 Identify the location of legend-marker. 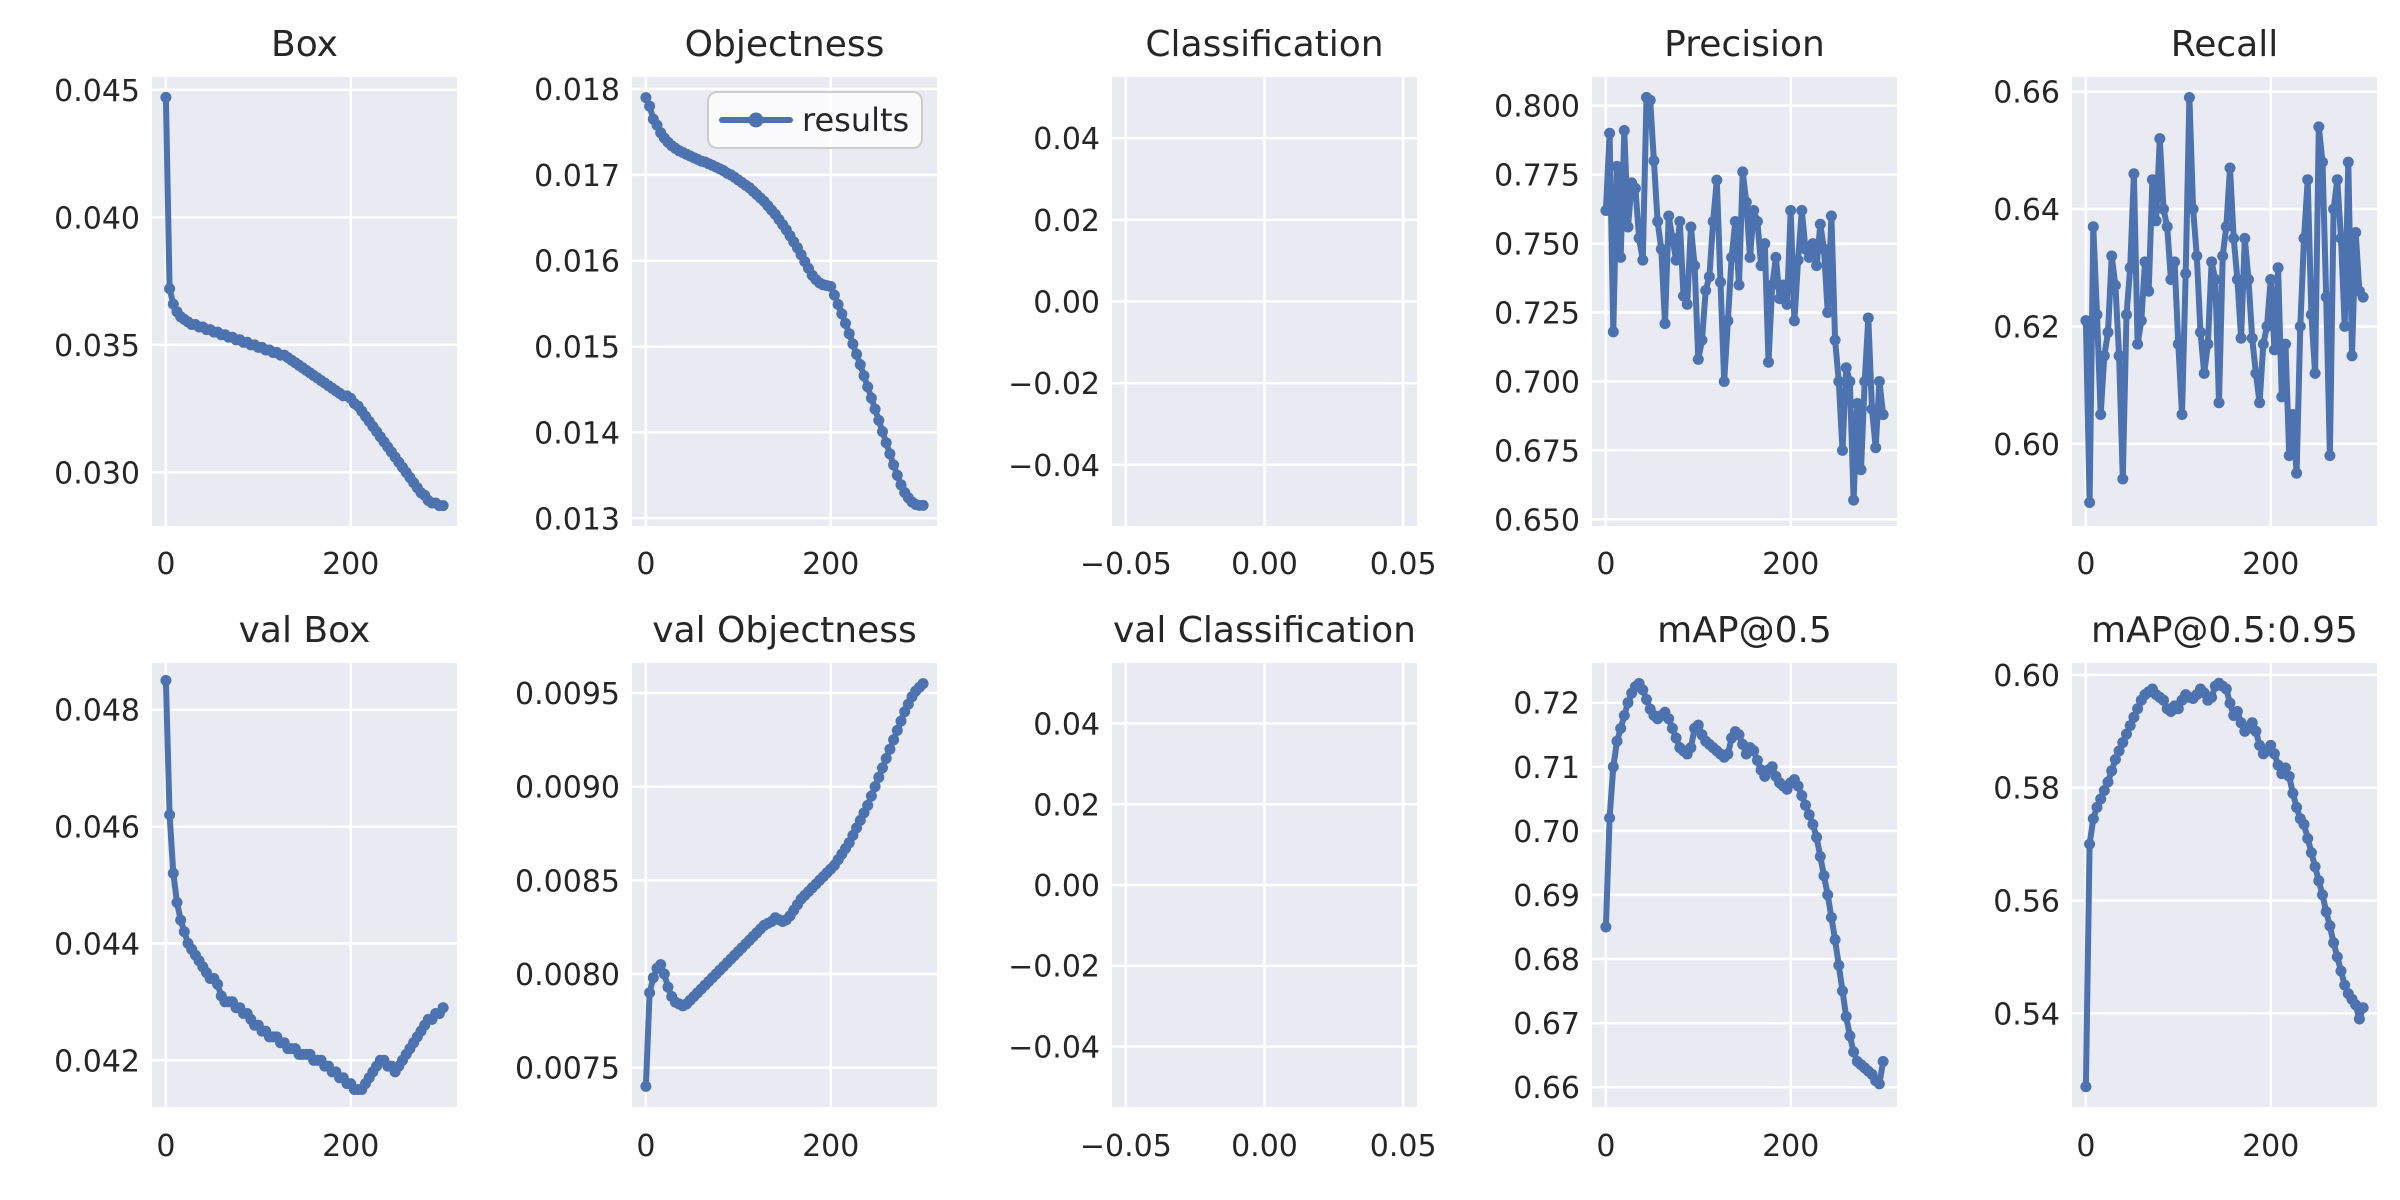
(756, 120).